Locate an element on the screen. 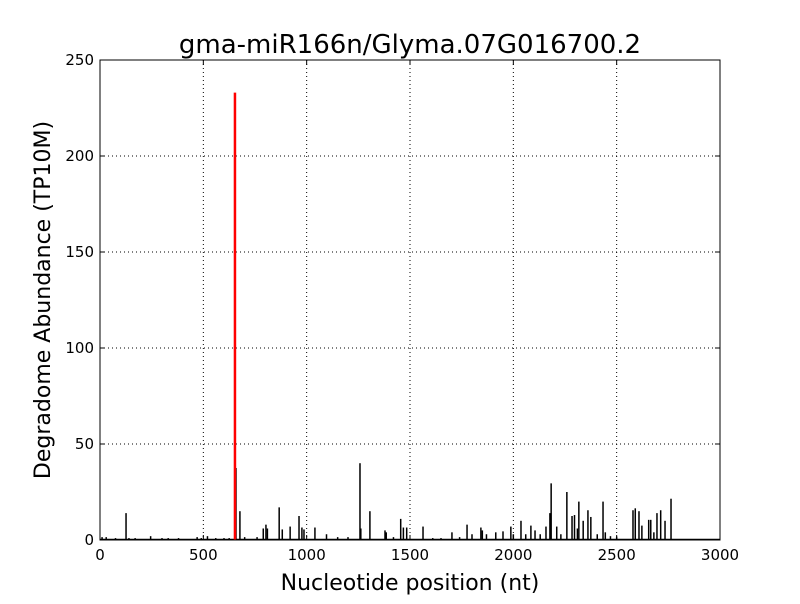 Image resolution: width=800 pixels, height=604 pixels. x-tick-label: 3000 is located at coordinates (720, 555).